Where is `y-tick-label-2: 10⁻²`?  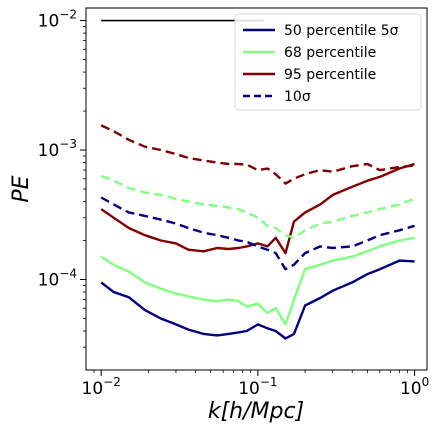 y-tick-label-2: 10⁻² is located at coordinates (57, 20).